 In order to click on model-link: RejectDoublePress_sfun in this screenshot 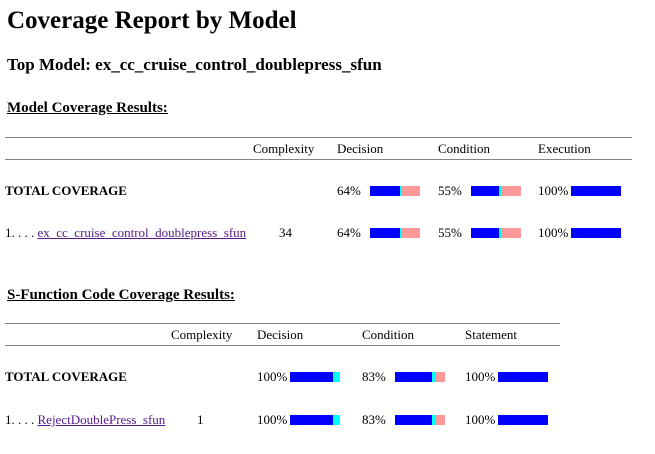, I will do `click(101, 419)`.